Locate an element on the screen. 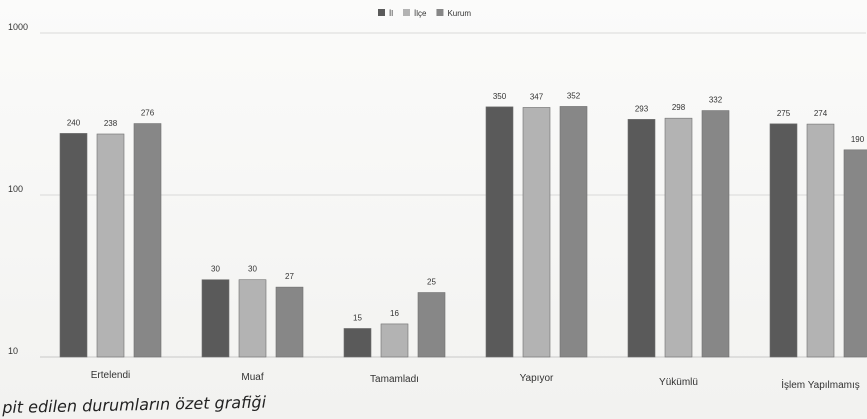 The image size is (867, 419). data-label: 332 is located at coordinates (716, 100).